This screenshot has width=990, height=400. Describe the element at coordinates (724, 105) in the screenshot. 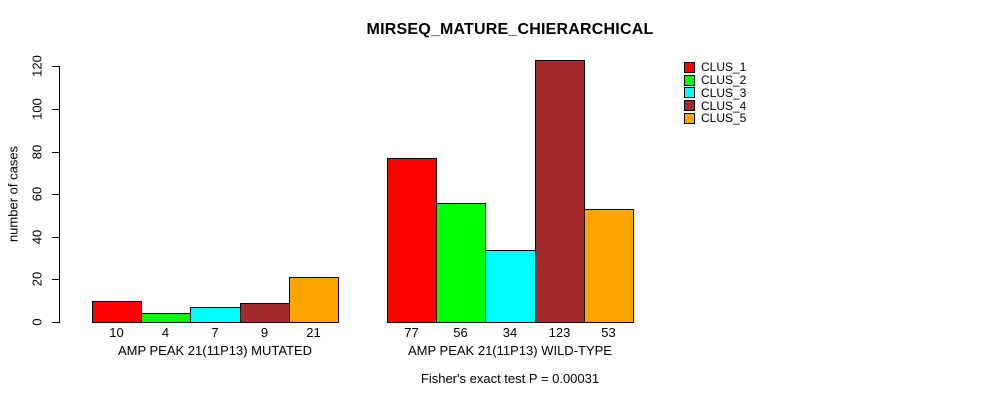

I see `legend-label: CLUS_4` at that location.